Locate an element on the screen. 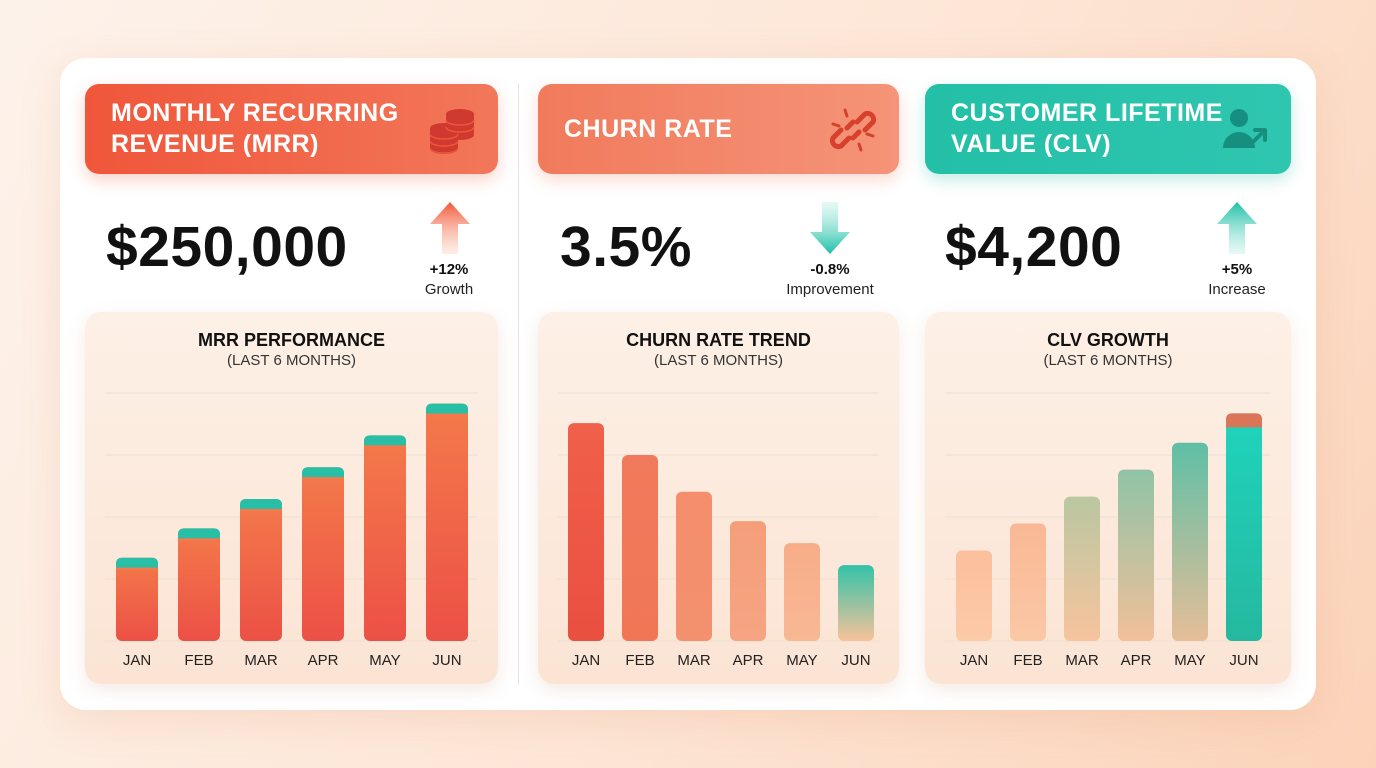  clv-value: $4,200 is located at coordinates (1034, 247).